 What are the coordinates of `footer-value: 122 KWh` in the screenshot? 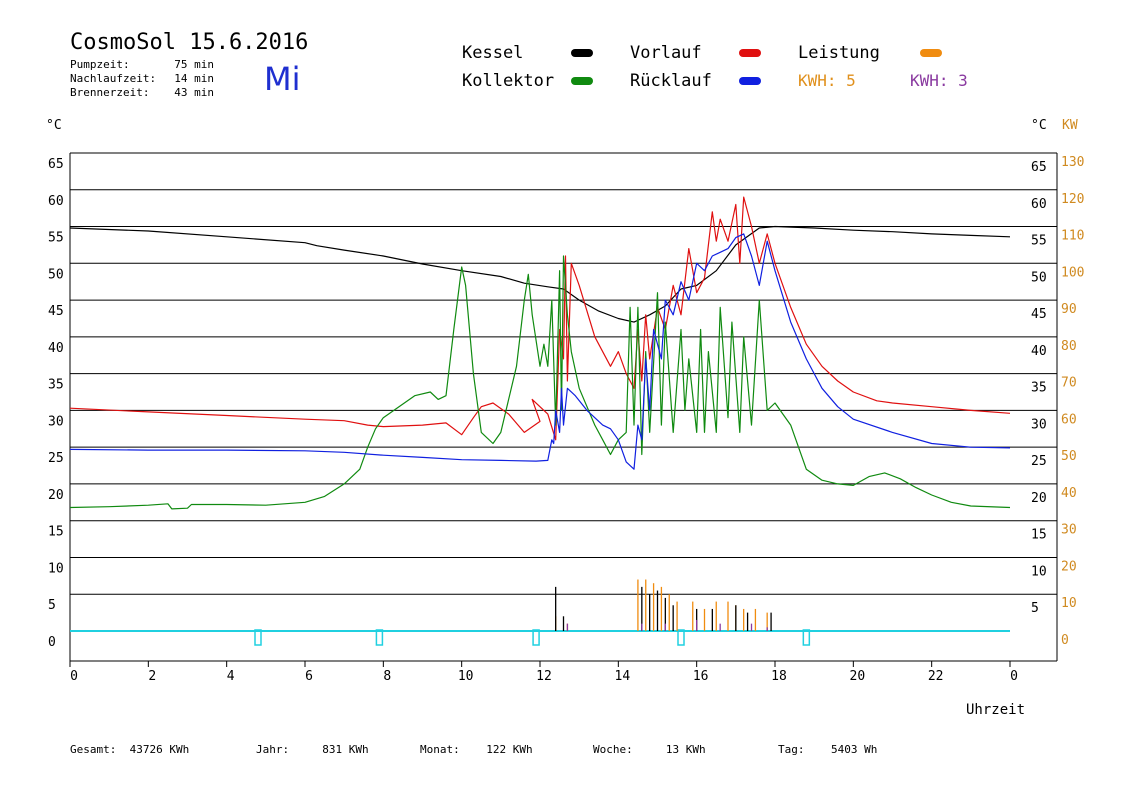 It's located at (509, 749).